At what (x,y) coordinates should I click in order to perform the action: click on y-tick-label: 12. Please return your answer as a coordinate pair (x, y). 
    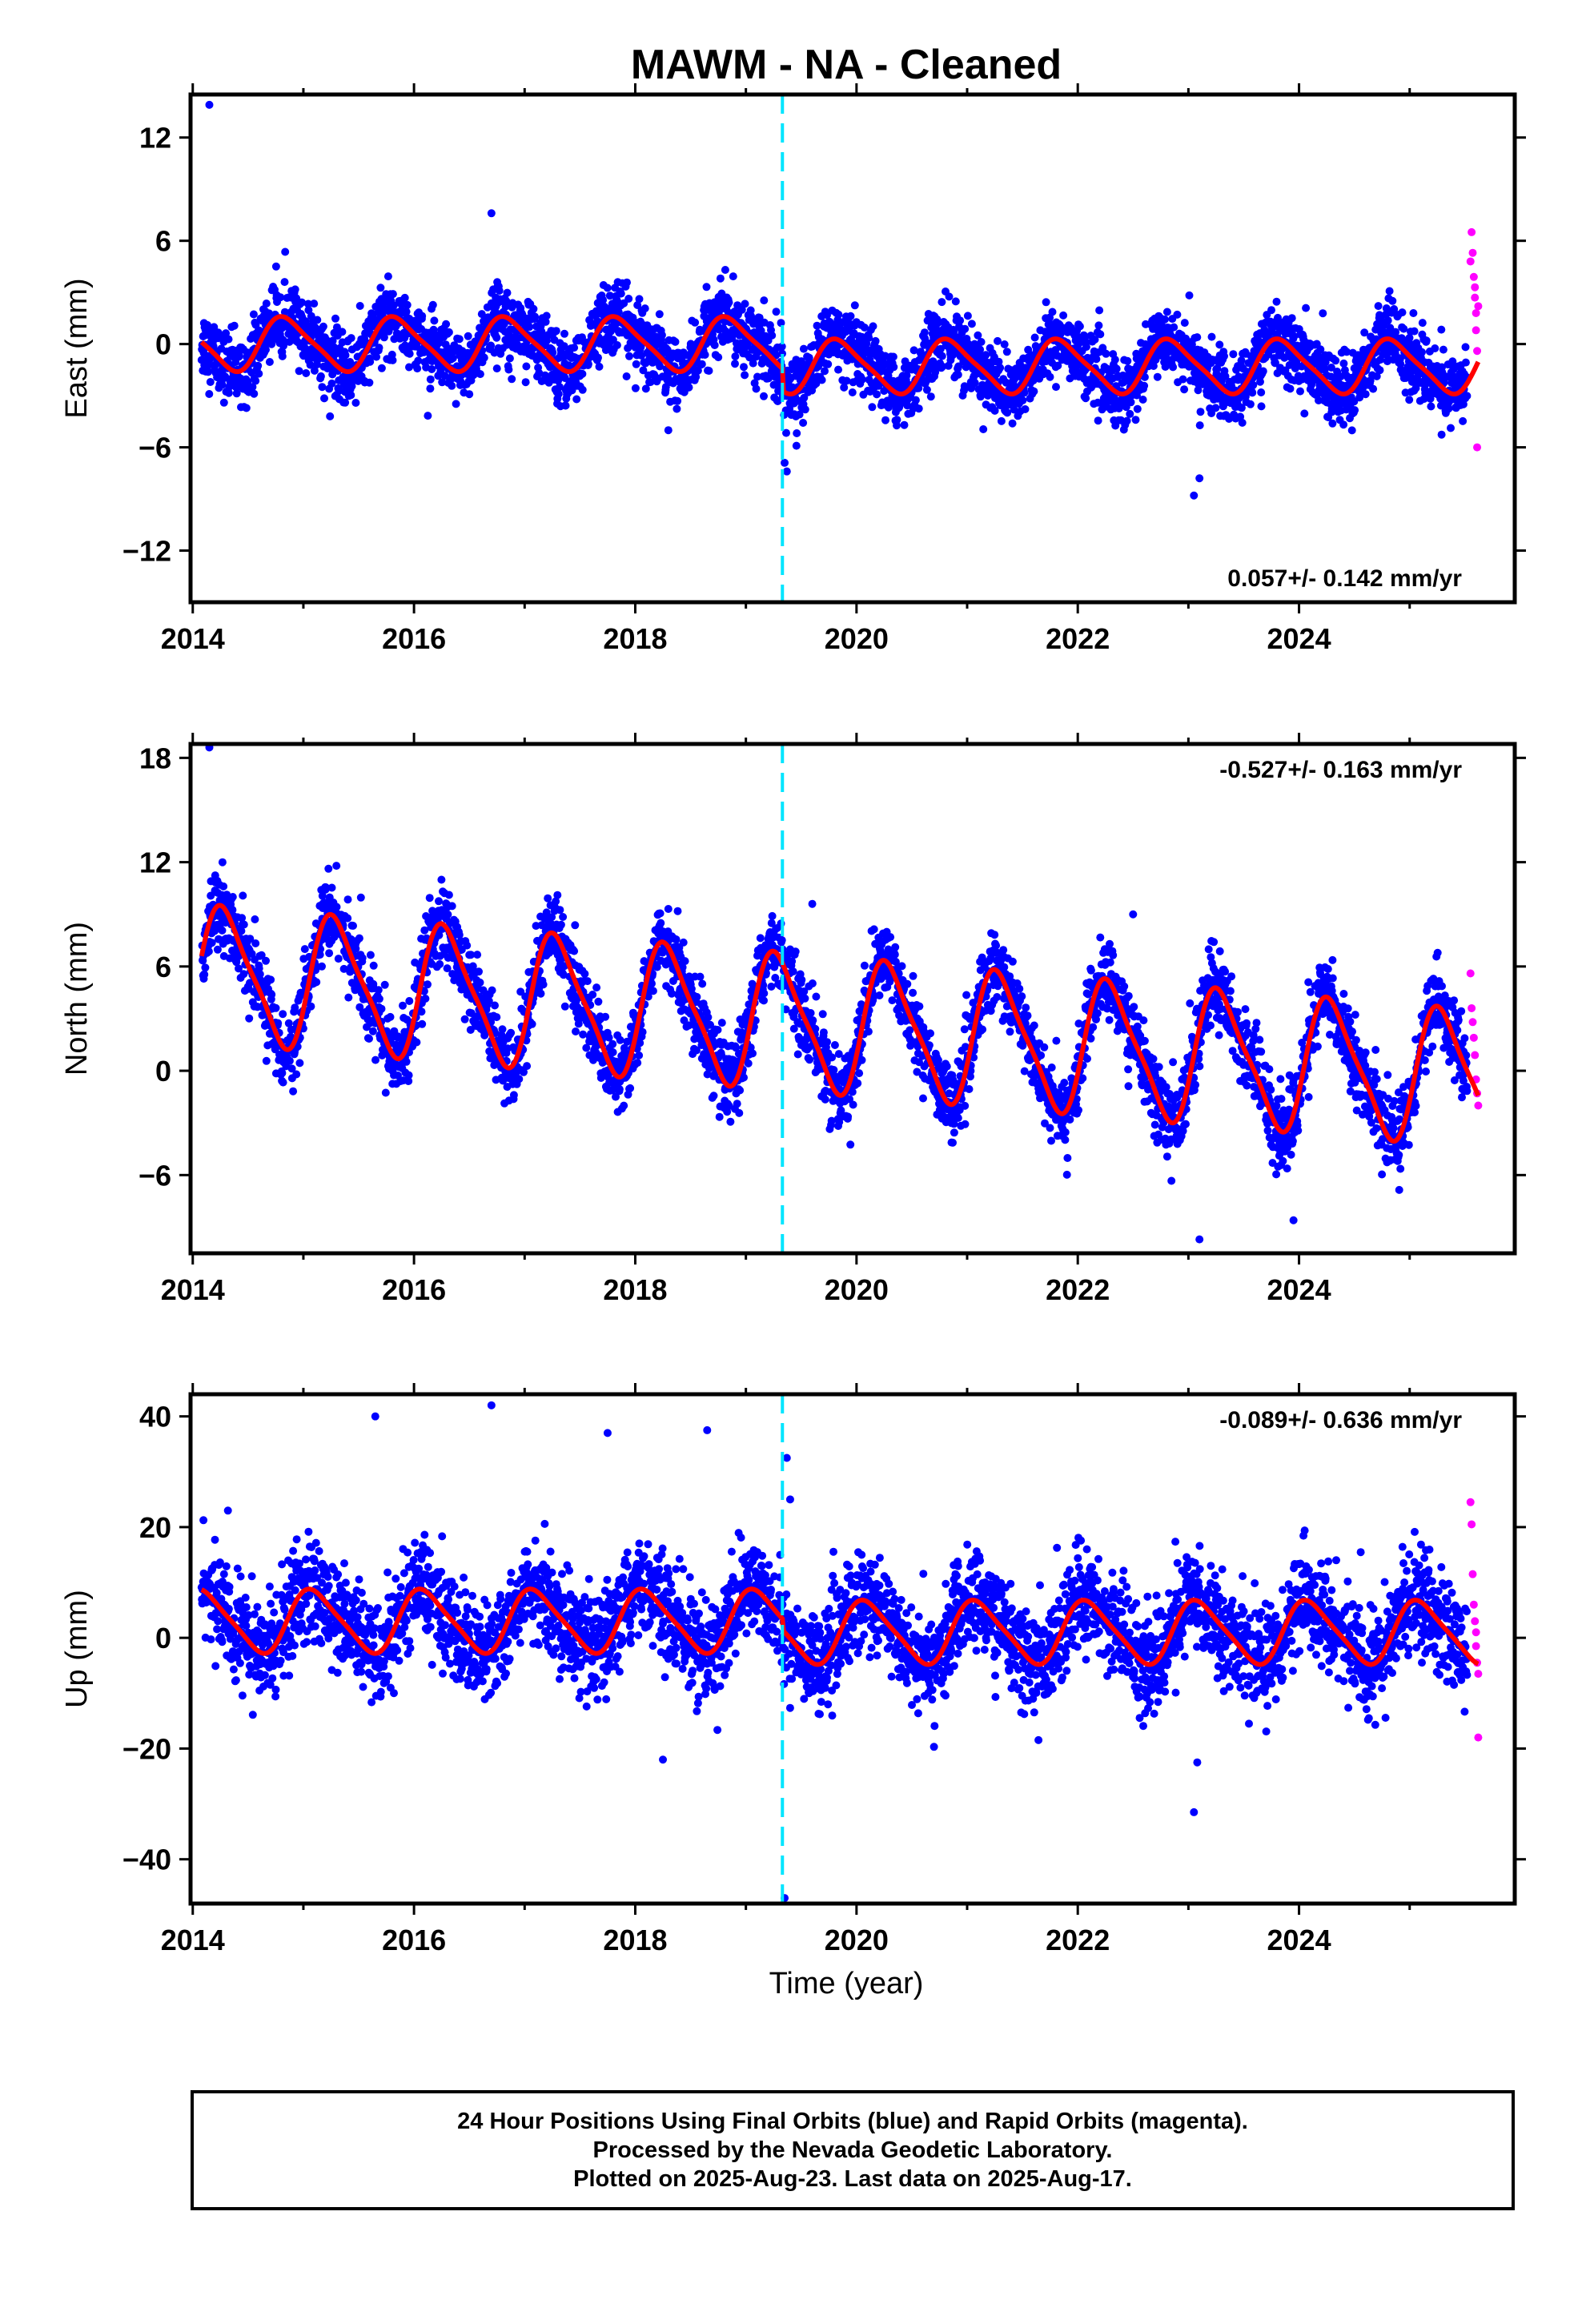
    Looking at the image, I should click on (155, 138).